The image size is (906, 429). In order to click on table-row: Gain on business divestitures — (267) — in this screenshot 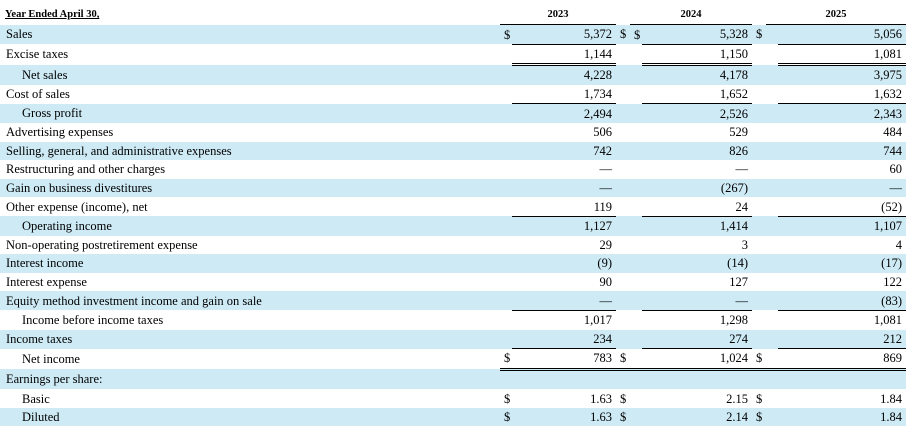, I will do `click(453, 188)`.